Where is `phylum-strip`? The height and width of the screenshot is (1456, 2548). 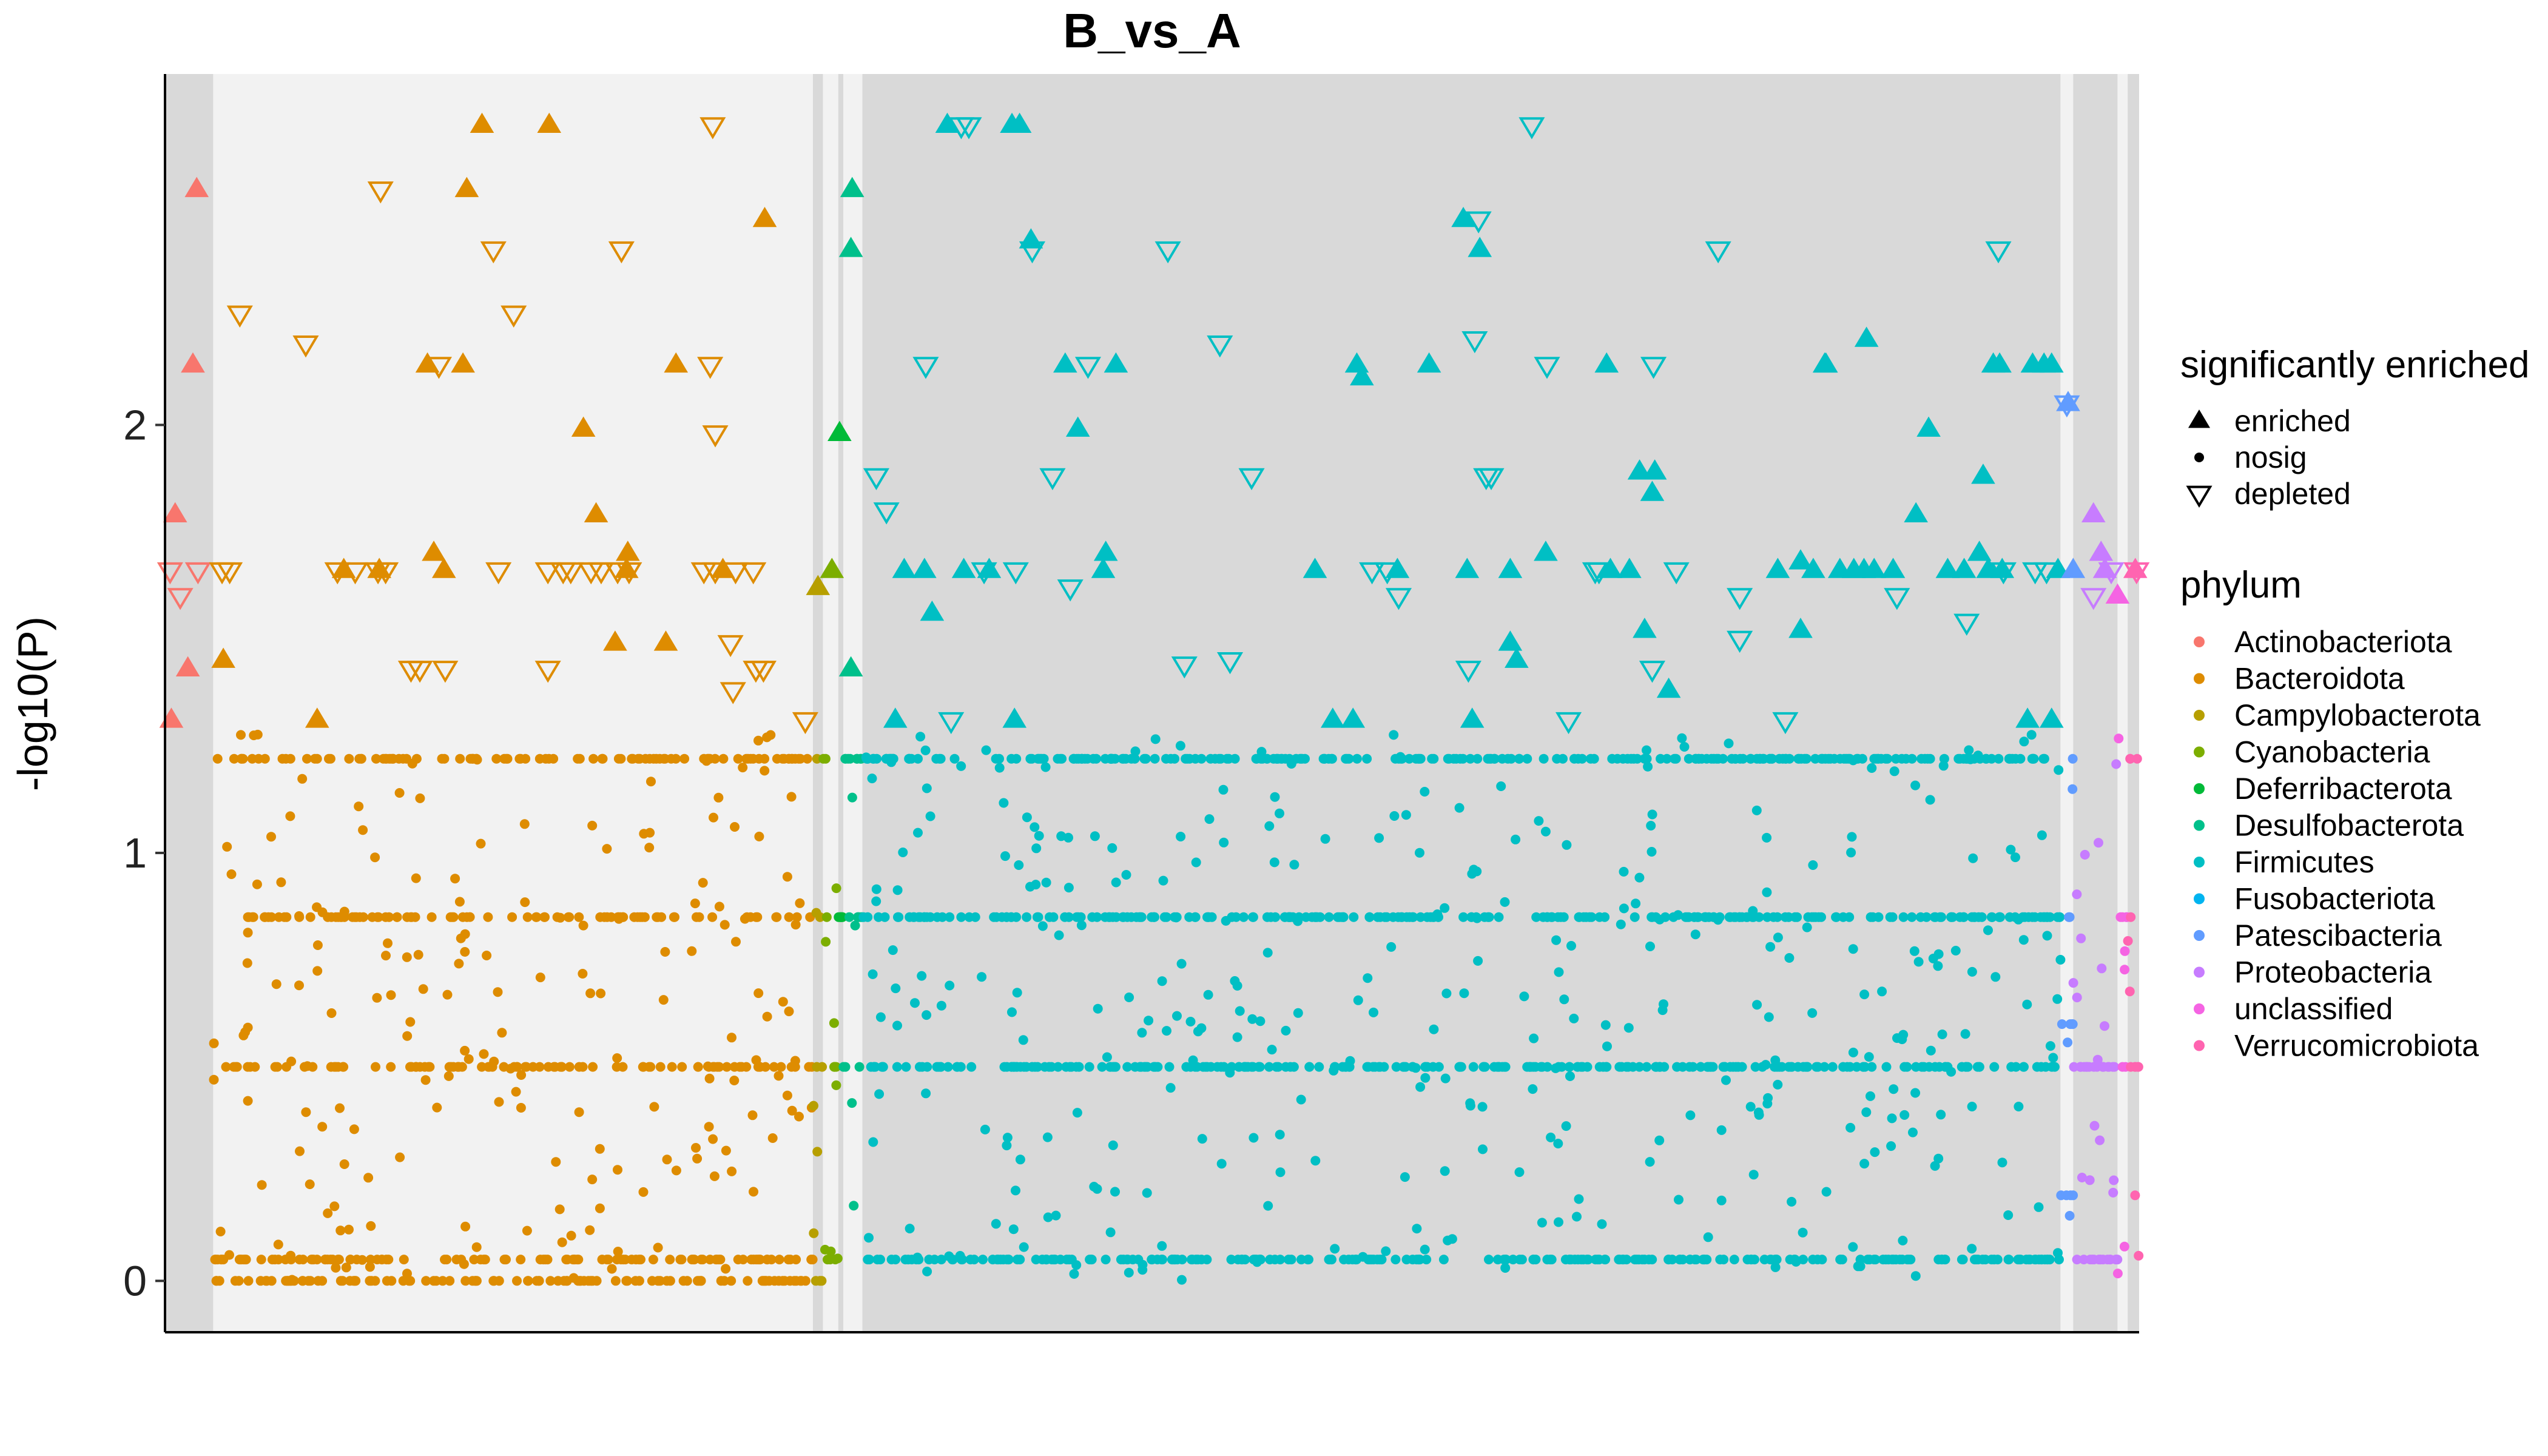 phylum-strip is located at coordinates (853, 703).